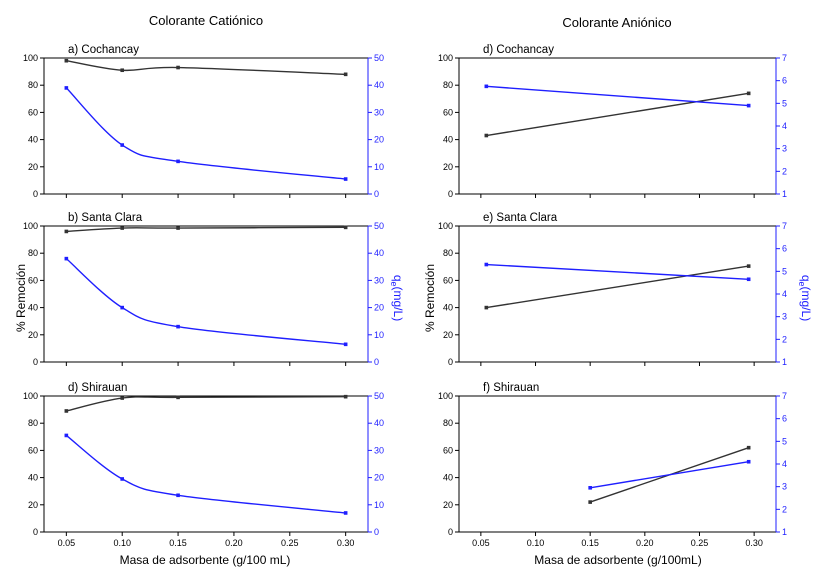  Describe the element at coordinates (784, 441) in the screenshot. I see `right-y-tick-label: 5` at that location.